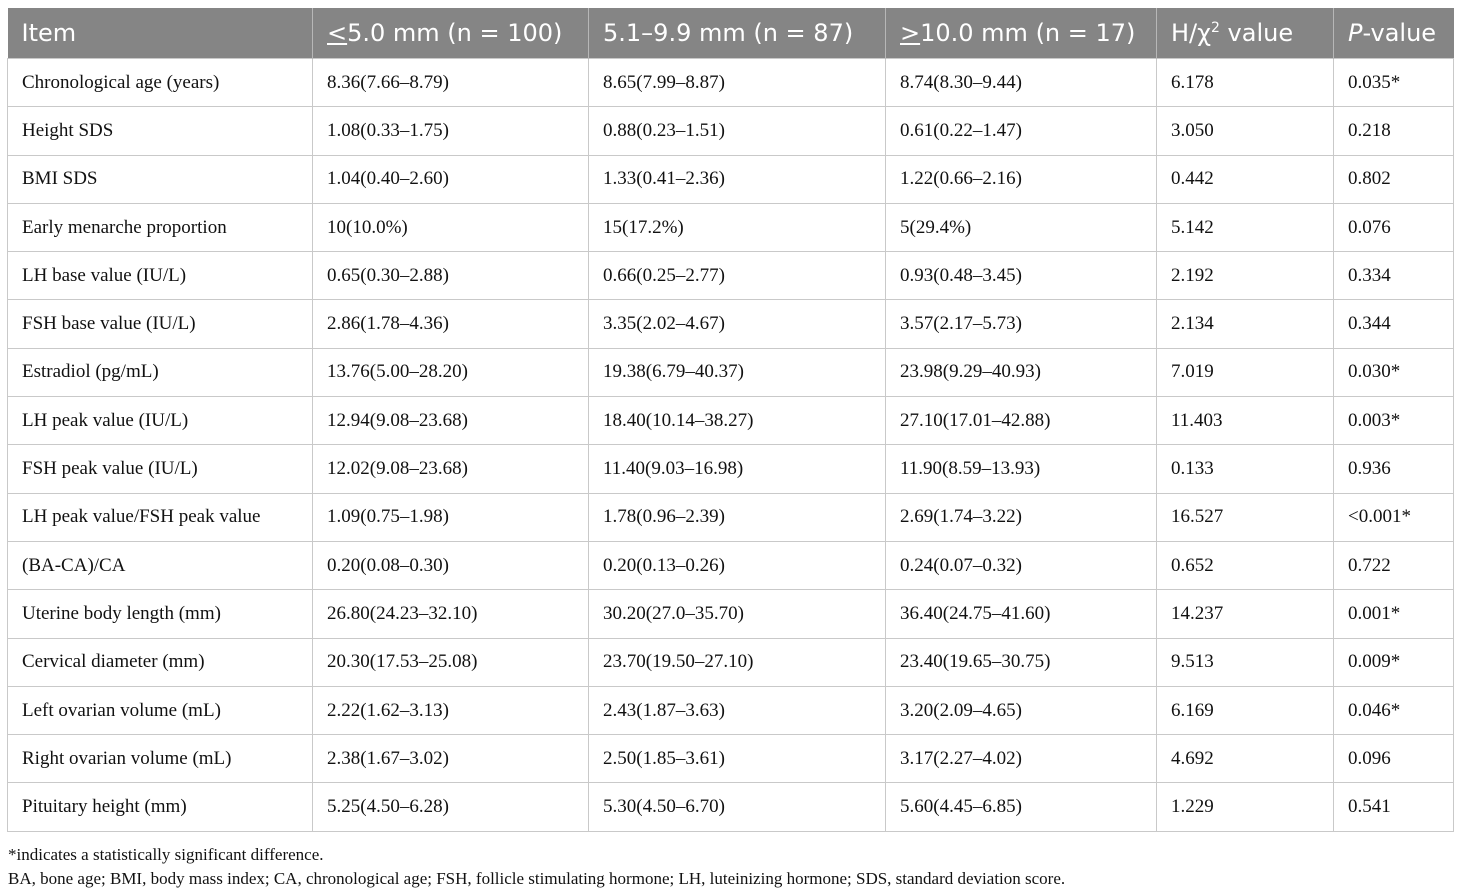 The height and width of the screenshot is (895, 1460). Describe the element at coordinates (1245, 372) in the screenshot. I see `cell-statistic: 7.019` at that location.